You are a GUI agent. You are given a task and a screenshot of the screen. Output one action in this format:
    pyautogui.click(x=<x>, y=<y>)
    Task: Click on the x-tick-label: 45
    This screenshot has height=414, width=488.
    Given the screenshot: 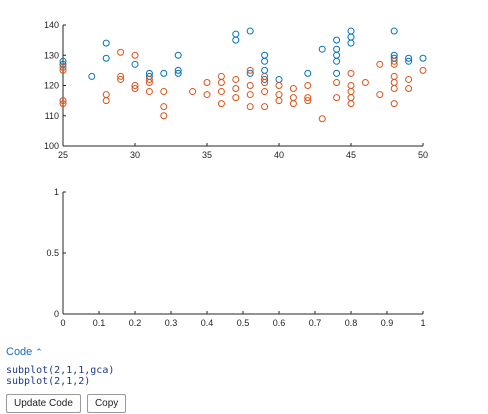 What is the action you would take?
    pyautogui.click(x=351, y=155)
    